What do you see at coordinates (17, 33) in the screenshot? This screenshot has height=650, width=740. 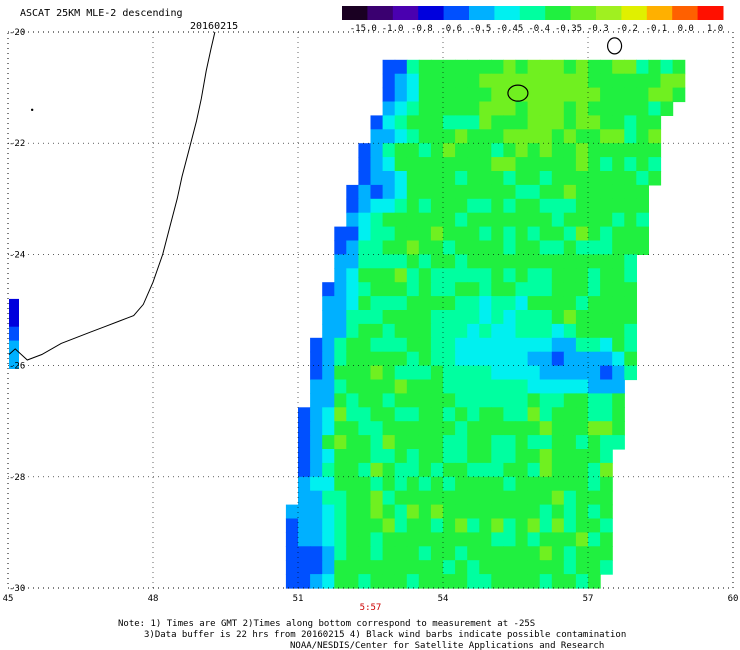 I see `y-tick-label: -20` at bounding box center [17, 33].